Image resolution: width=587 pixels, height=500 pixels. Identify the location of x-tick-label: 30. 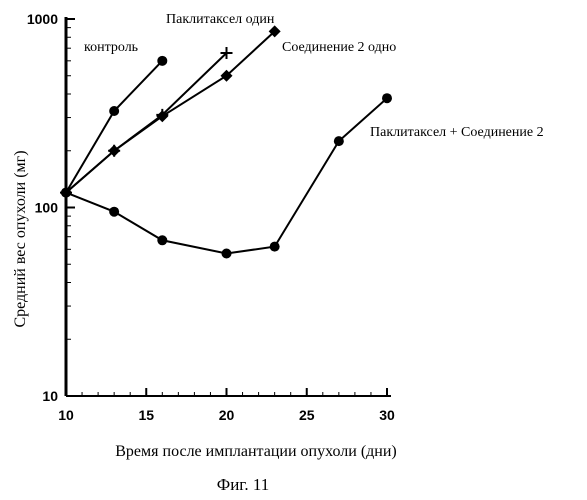
(387, 415).